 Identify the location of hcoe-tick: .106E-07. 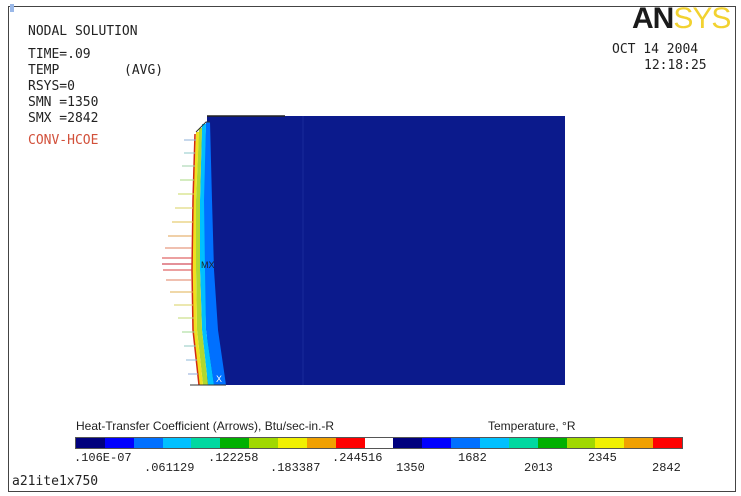
(103, 458).